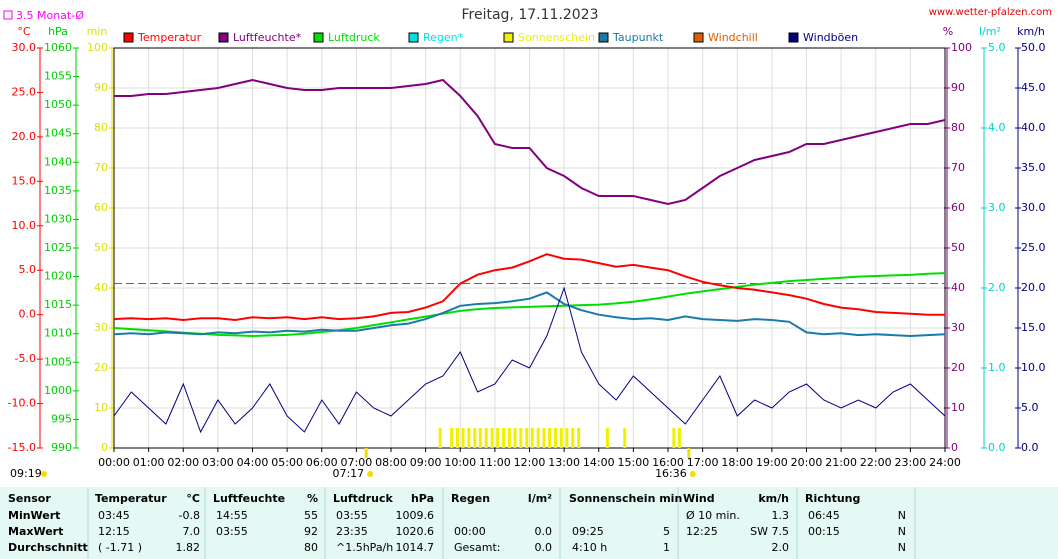  I want to click on x-tick-label: 05:00, so click(287, 462).